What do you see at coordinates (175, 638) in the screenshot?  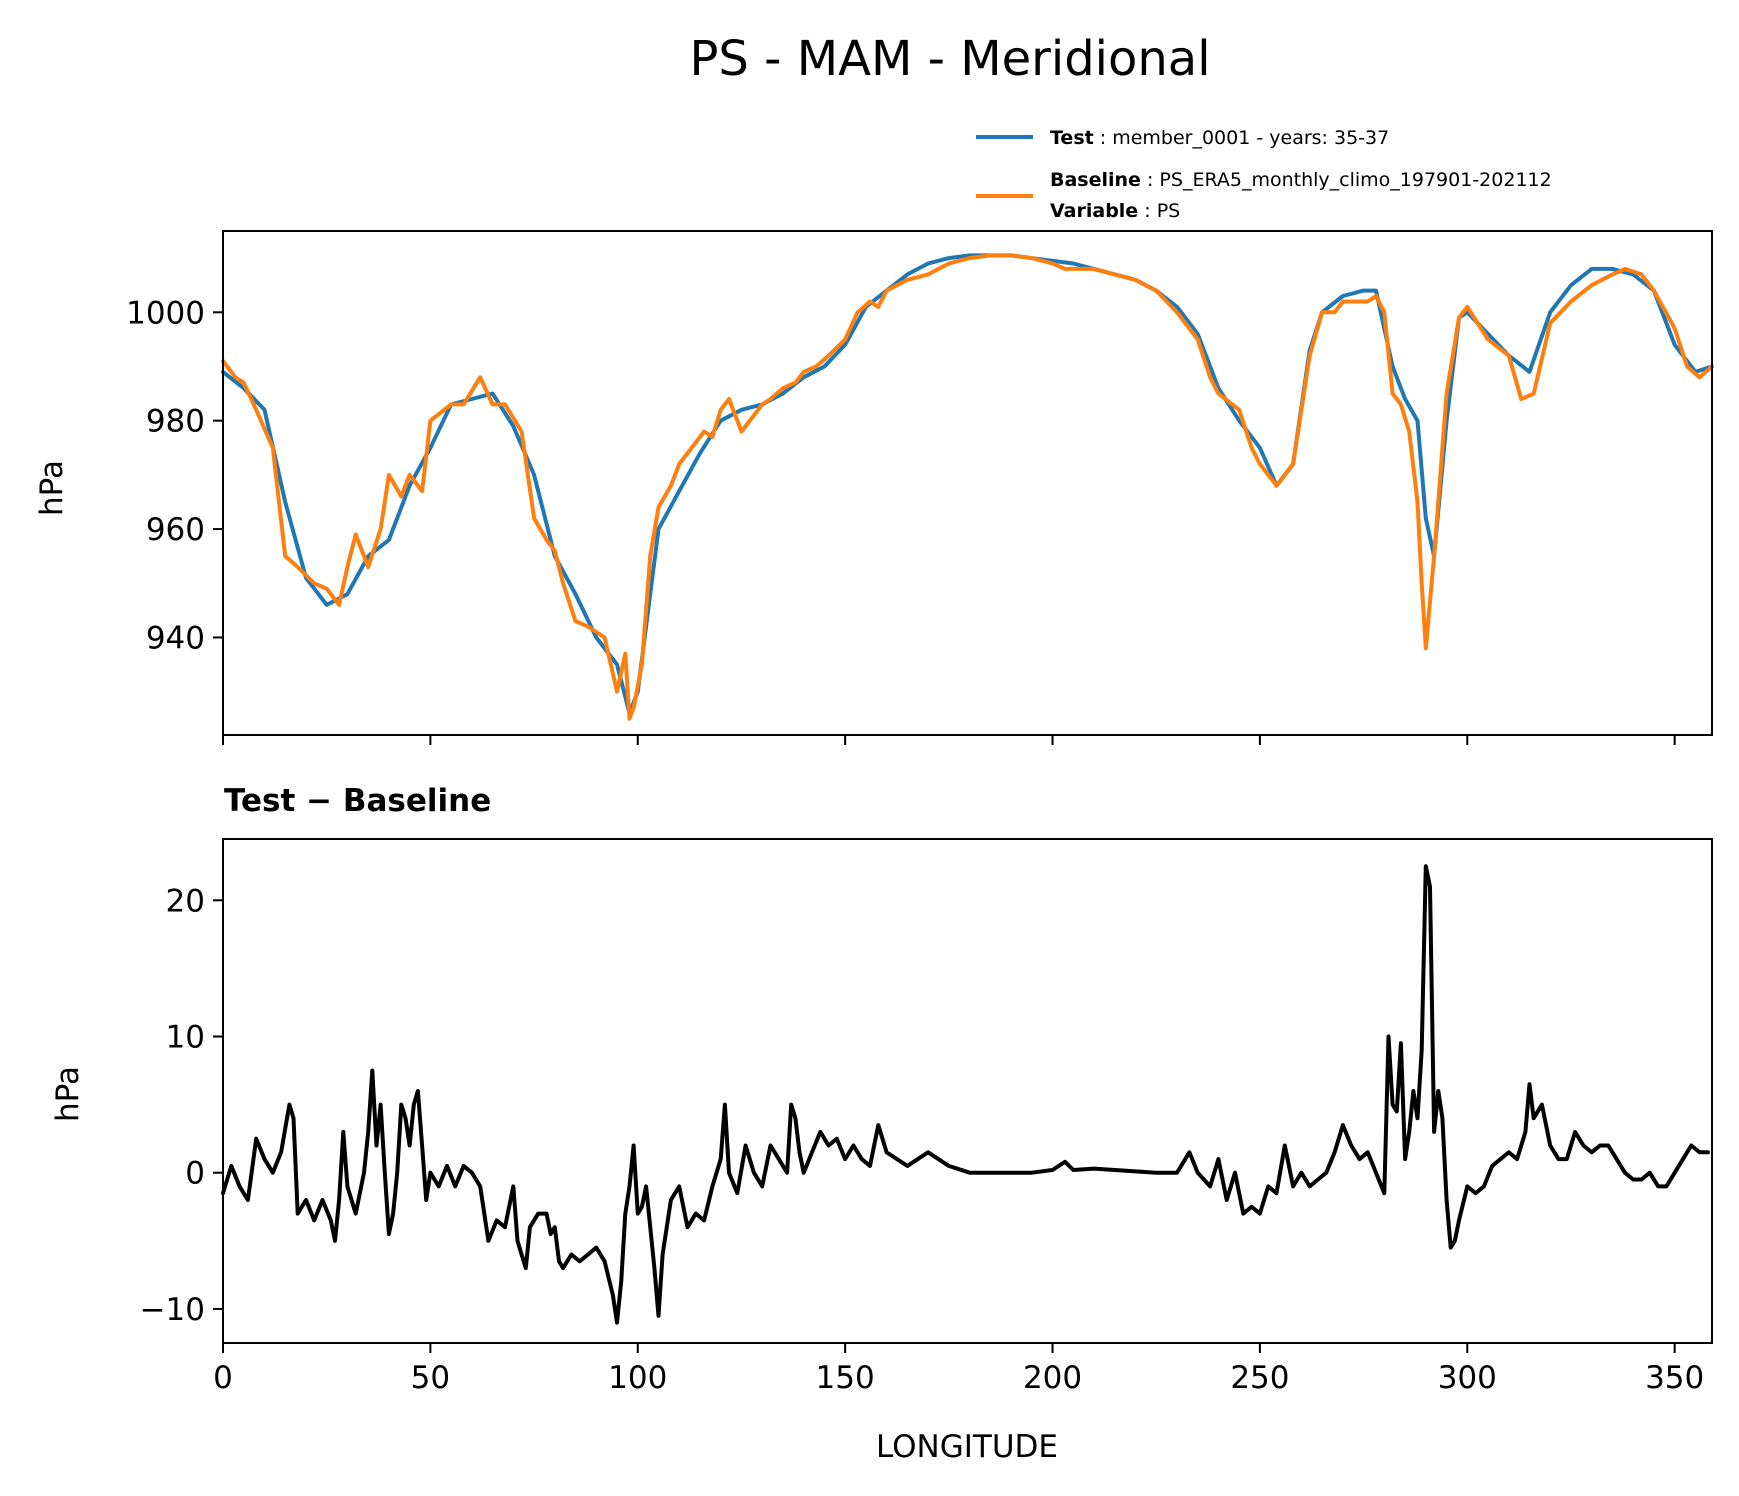 I see `top-y-tick-label: 940` at bounding box center [175, 638].